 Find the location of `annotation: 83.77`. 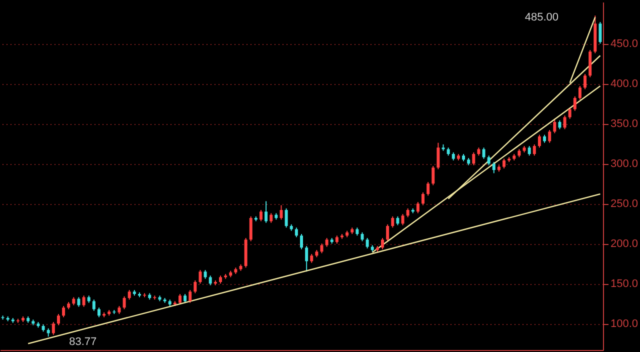

annotation: 83.77 is located at coordinates (83, 342).